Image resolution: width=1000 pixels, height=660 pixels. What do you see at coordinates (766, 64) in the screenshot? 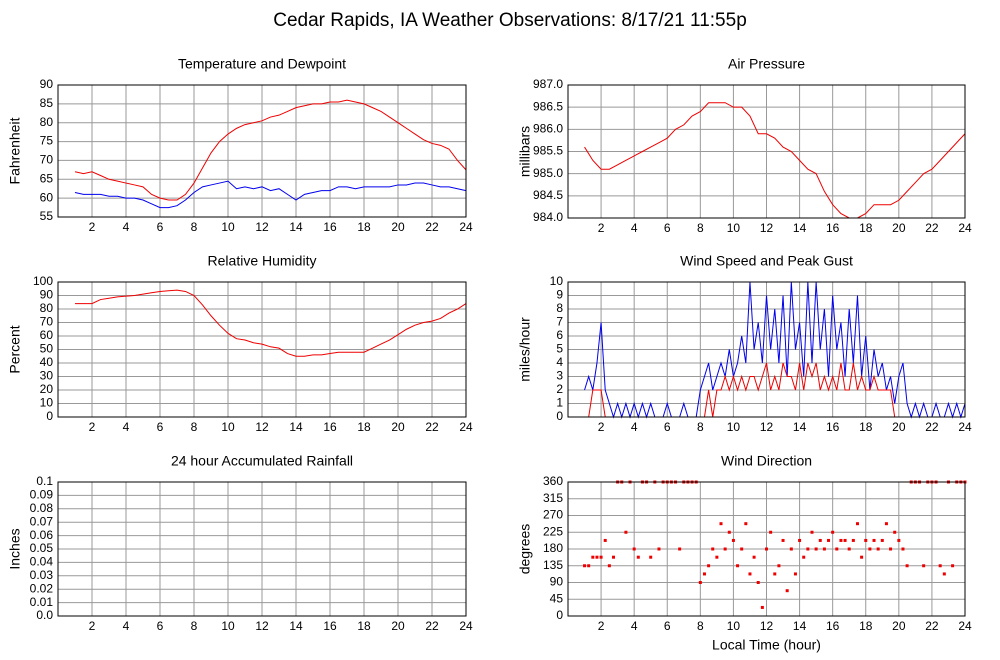
I see `chart-title: Air Pressure` at bounding box center [766, 64].